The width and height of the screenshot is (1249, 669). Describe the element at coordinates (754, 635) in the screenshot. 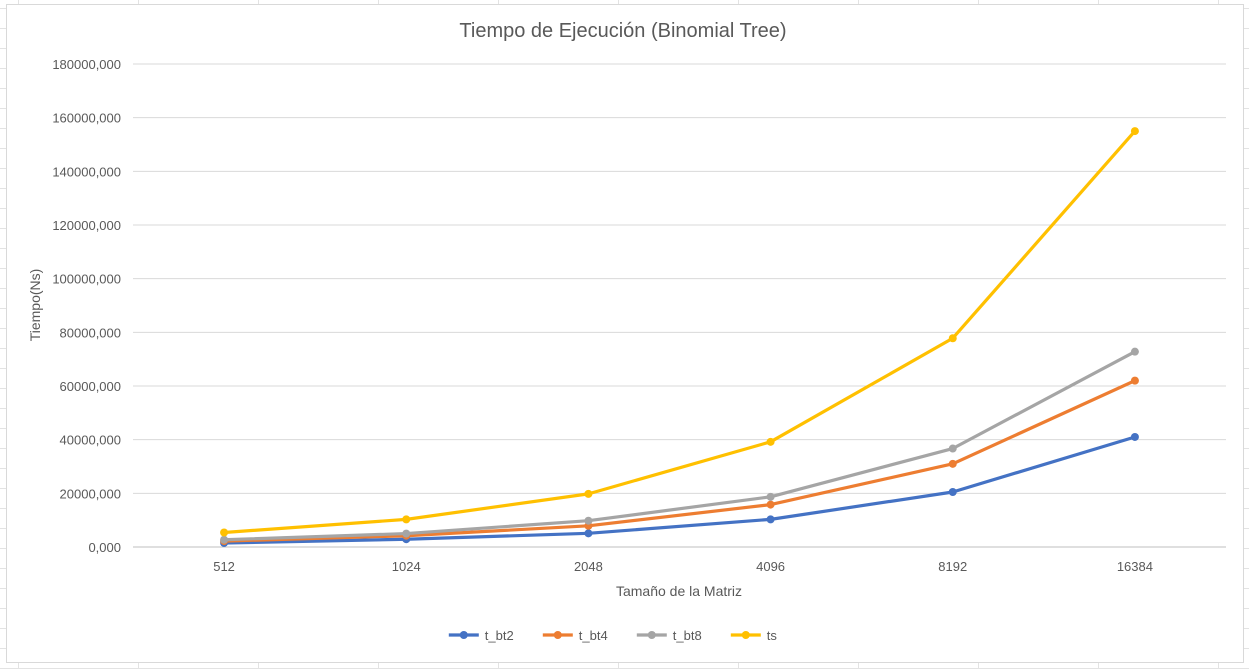

I see `legend-item-ts: ts` at that location.